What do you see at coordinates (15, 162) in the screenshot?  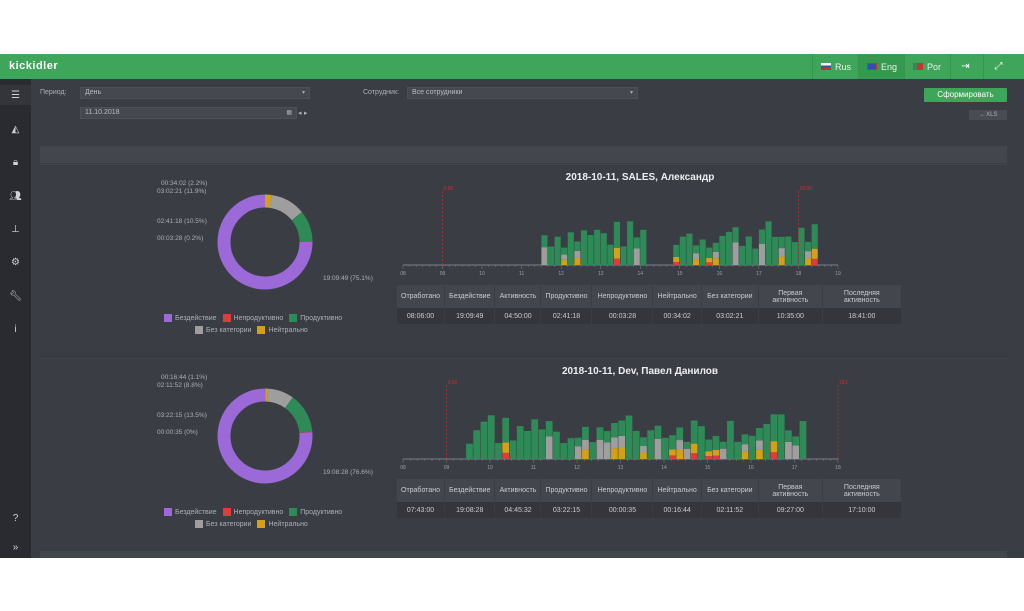 I see `lock-icon: 🔒︎` at bounding box center [15, 162].